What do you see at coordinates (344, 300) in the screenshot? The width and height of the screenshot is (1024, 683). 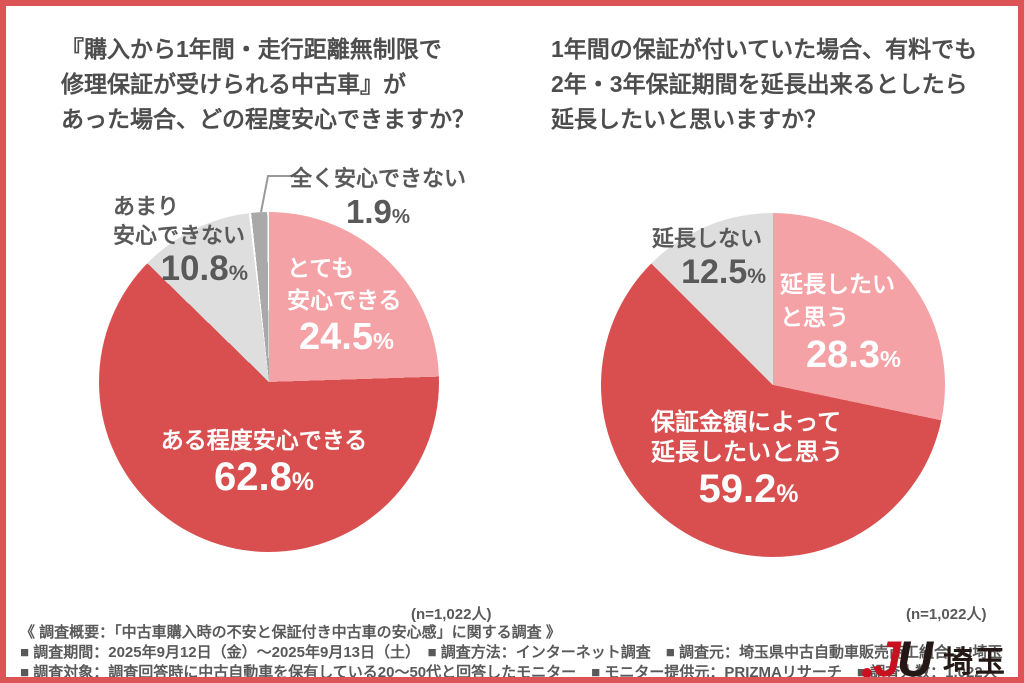 I see `slice-label-text: 安心できる` at bounding box center [344, 300].